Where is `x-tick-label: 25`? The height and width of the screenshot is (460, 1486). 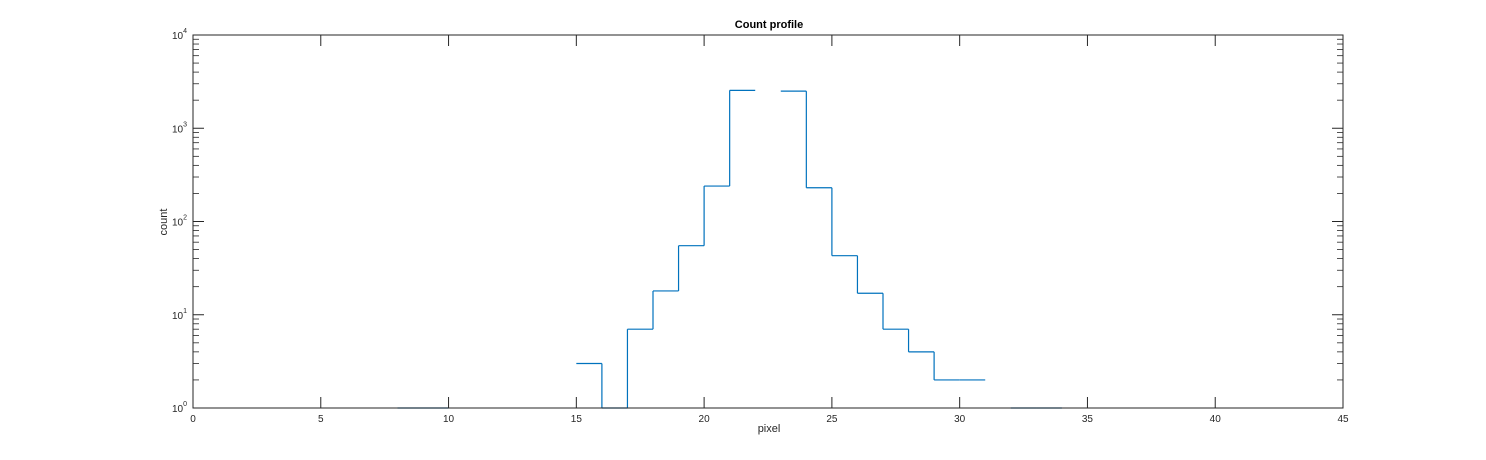 x-tick-label: 25 is located at coordinates (832, 419).